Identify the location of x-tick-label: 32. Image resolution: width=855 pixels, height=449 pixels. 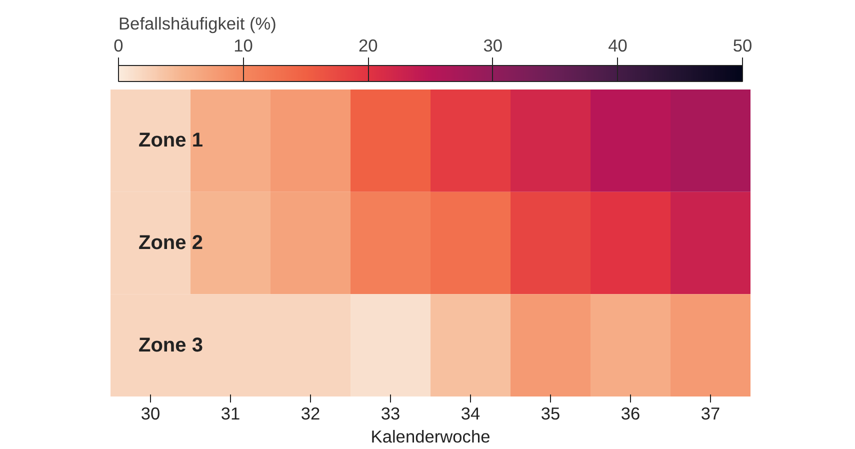
(310, 414).